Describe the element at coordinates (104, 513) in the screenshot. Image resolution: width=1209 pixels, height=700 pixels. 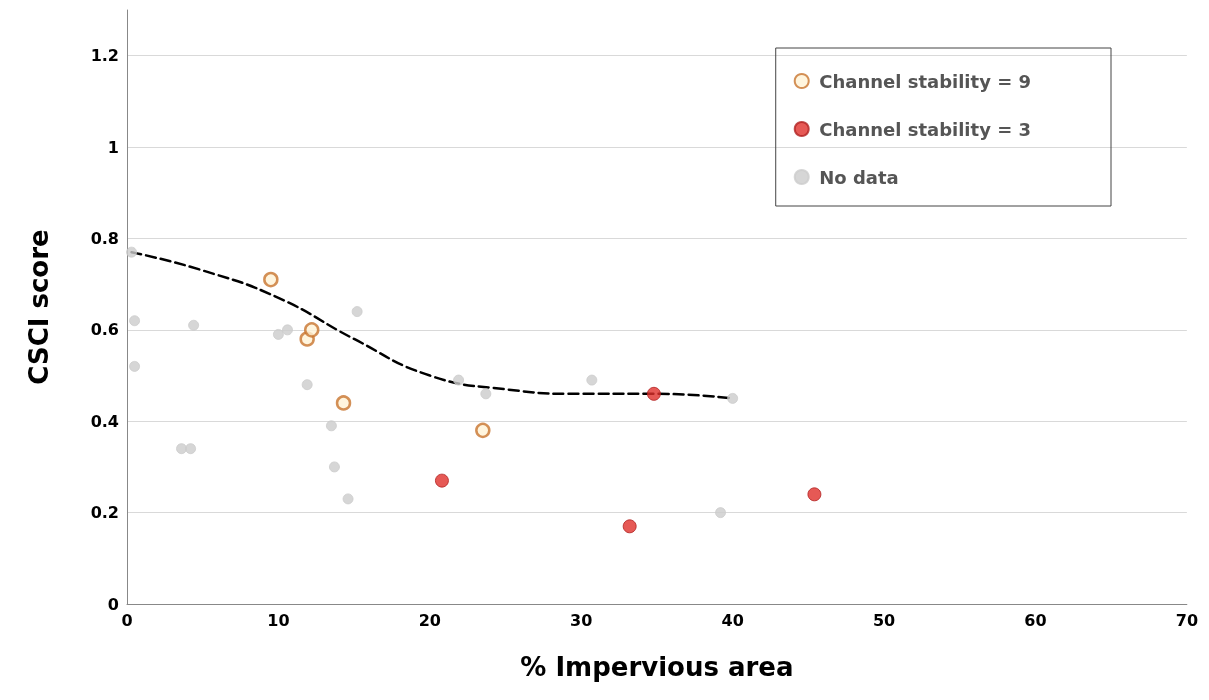
I see `y-tick-label: 0.2` at that location.